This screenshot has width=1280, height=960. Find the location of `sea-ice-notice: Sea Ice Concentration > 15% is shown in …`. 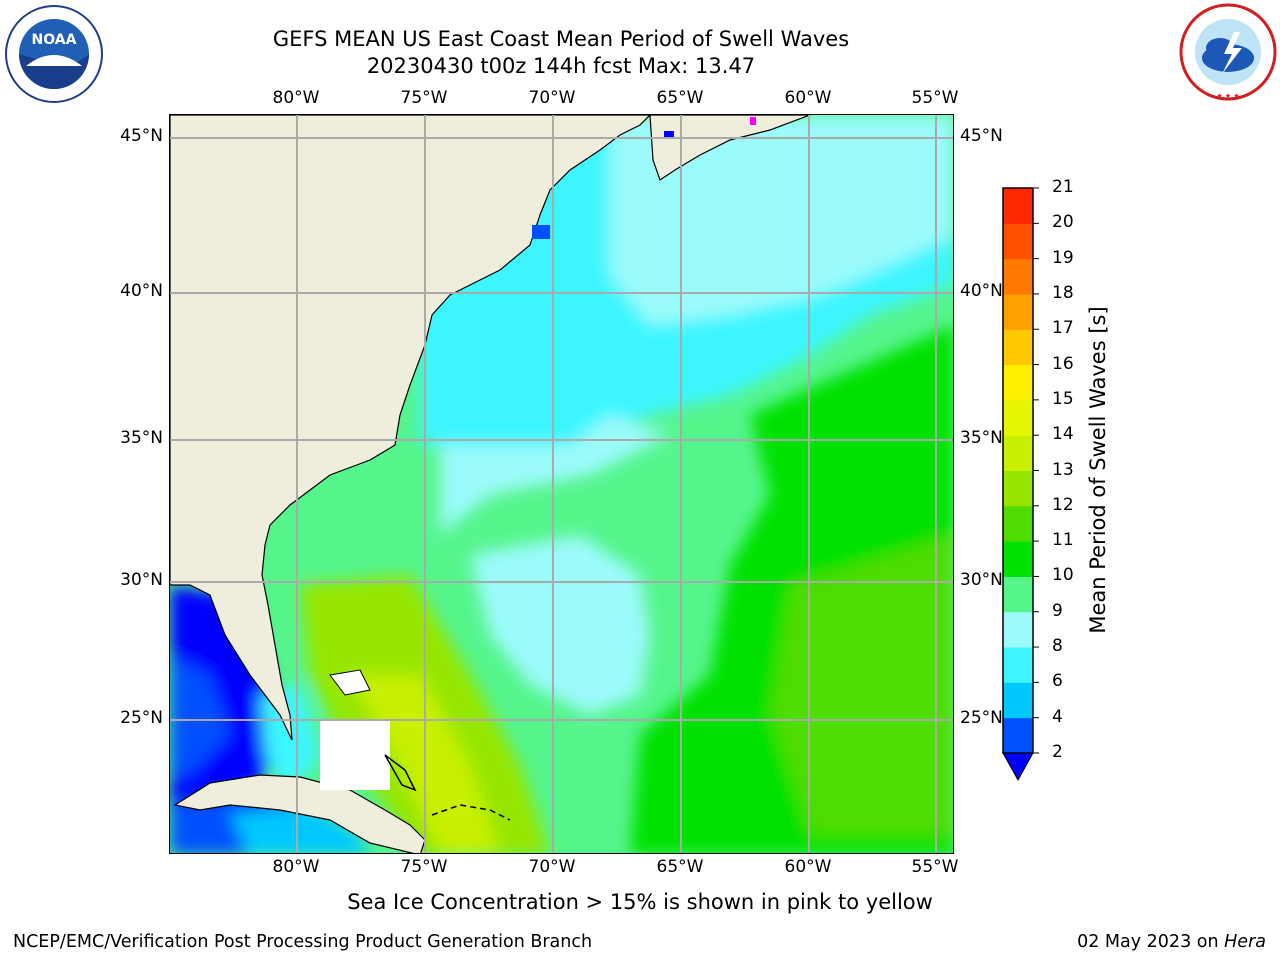

sea-ice-notice: Sea Ice Concentration > 15% is shown in … is located at coordinates (640, 902).